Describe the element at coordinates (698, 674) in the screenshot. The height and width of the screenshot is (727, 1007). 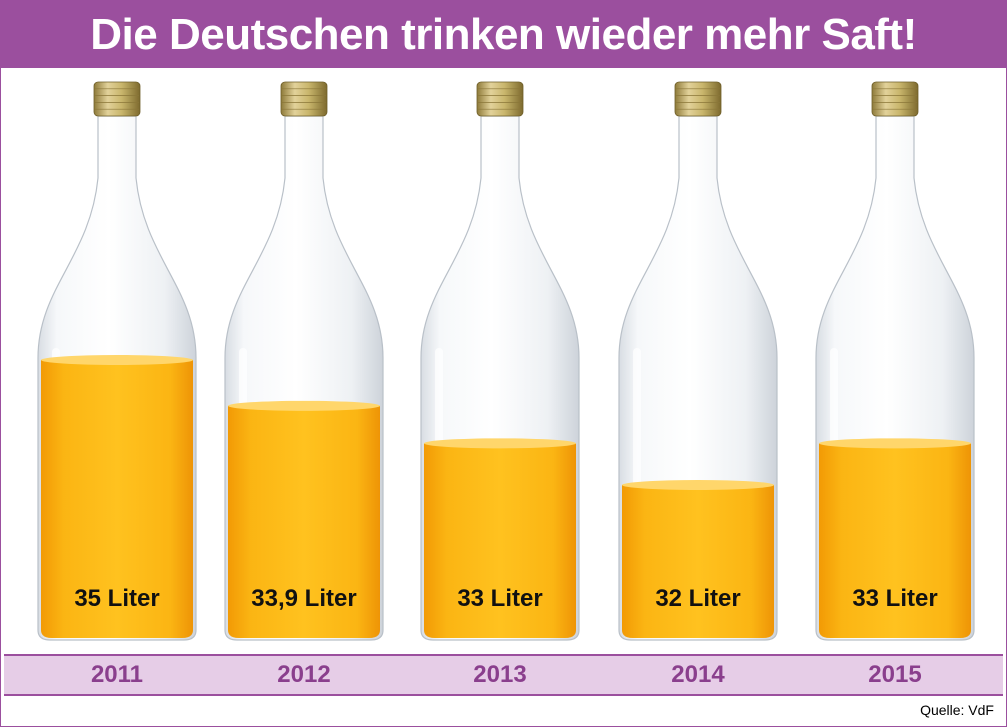
I see `year-label-2014: 2014` at that location.